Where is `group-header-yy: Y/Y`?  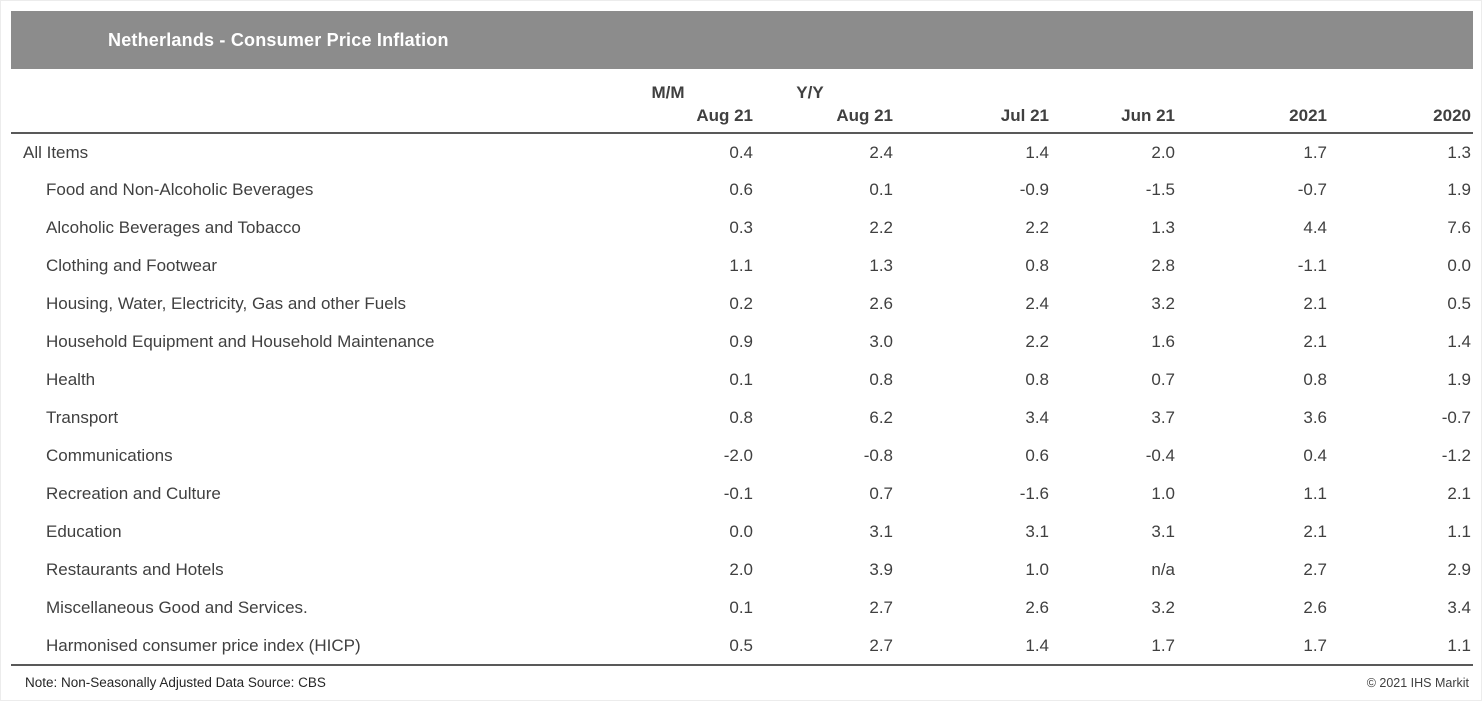 group-header-yy: Y/Y is located at coordinates (810, 92).